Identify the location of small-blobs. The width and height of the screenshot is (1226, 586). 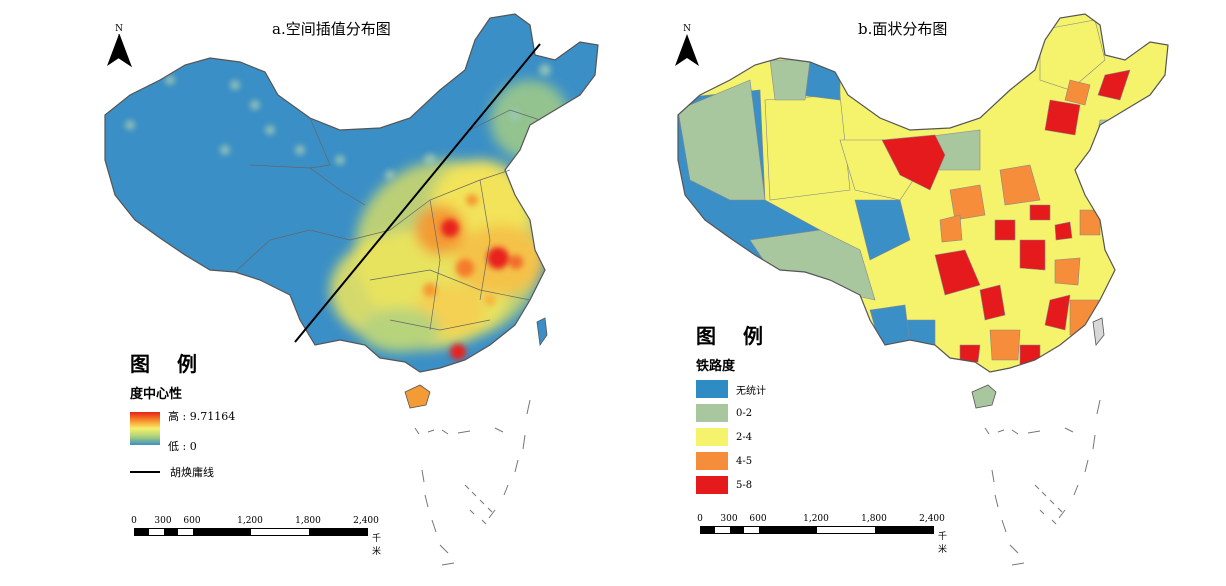
(338, 122).